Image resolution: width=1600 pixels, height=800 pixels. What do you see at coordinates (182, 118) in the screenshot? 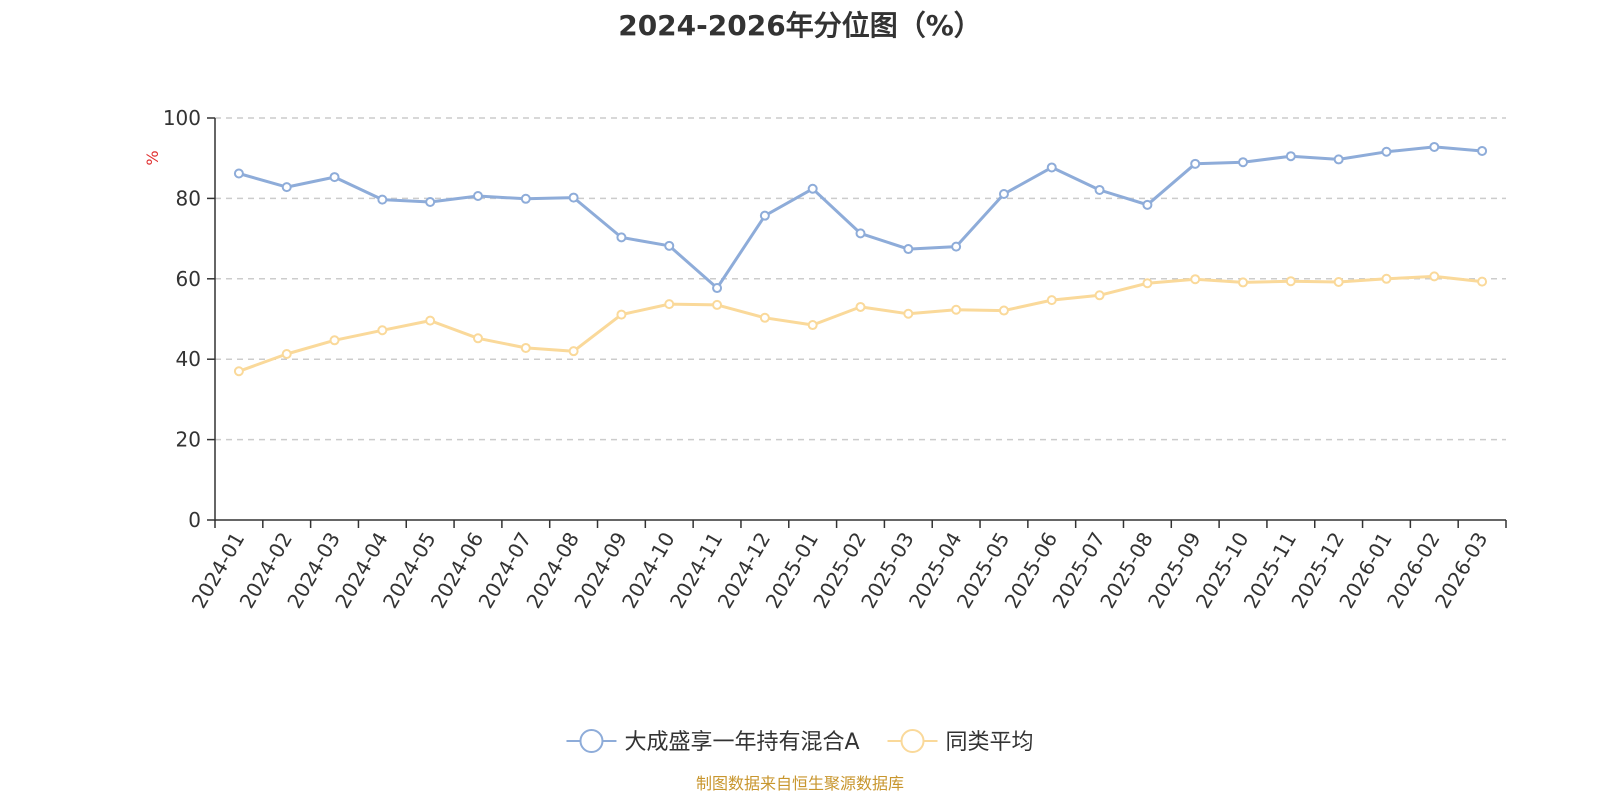
I see `y-tick-label: 100` at bounding box center [182, 118].